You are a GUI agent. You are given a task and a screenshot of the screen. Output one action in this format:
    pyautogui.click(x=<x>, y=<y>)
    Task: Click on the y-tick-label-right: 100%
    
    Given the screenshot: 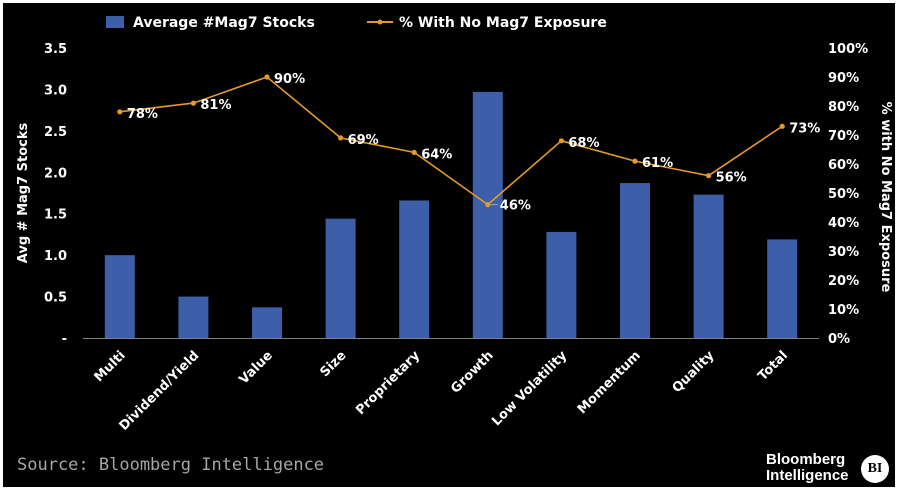 What is the action you would take?
    pyautogui.click(x=848, y=49)
    